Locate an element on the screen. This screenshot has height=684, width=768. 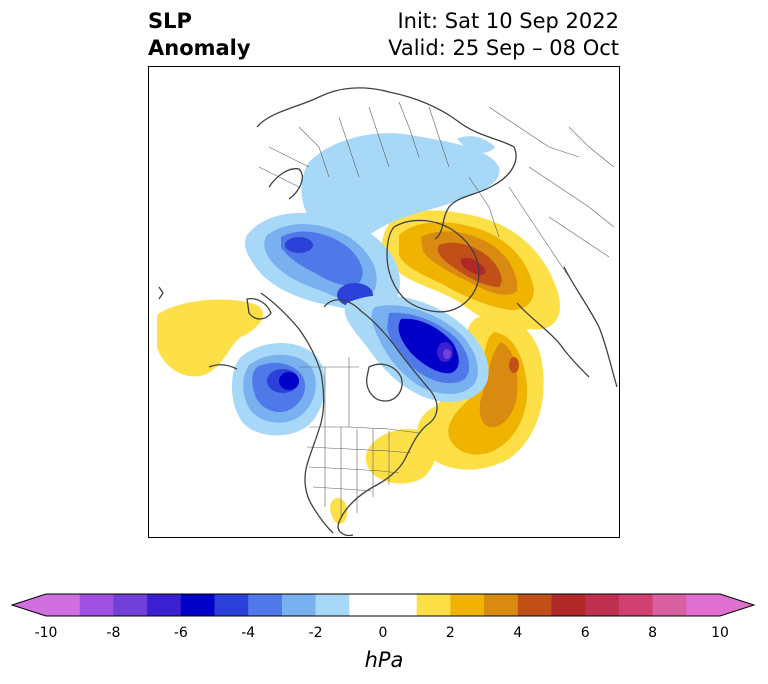
colorbar-over-extension is located at coordinates (737, 605).